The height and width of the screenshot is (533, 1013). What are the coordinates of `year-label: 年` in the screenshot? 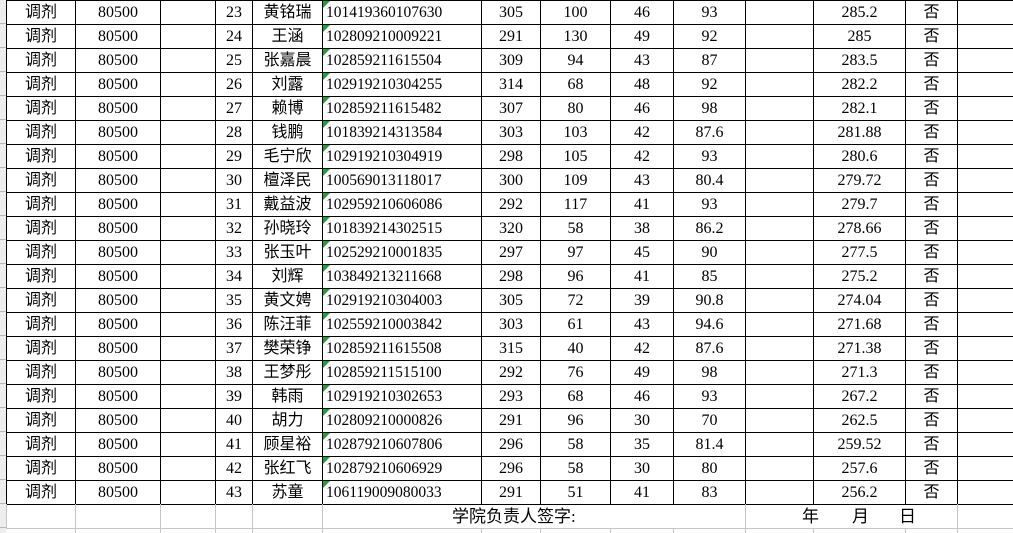 It's located at (810, 516).